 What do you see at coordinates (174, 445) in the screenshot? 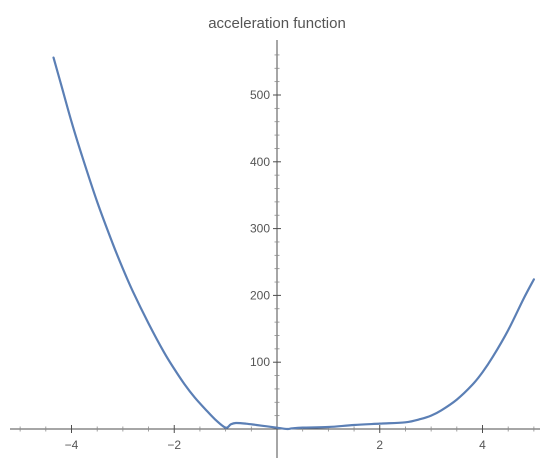
I see `x-tick-label: −2` at bounding box center [174, 445].